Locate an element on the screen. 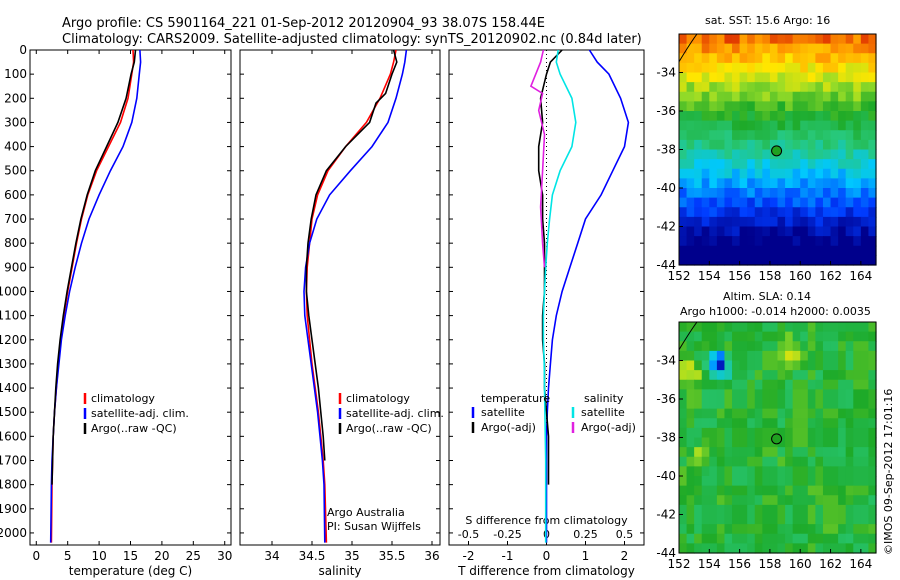 This screenshot has height=580, width=900. map-y-tick-label: -44 is located at coordinates (666, 553).